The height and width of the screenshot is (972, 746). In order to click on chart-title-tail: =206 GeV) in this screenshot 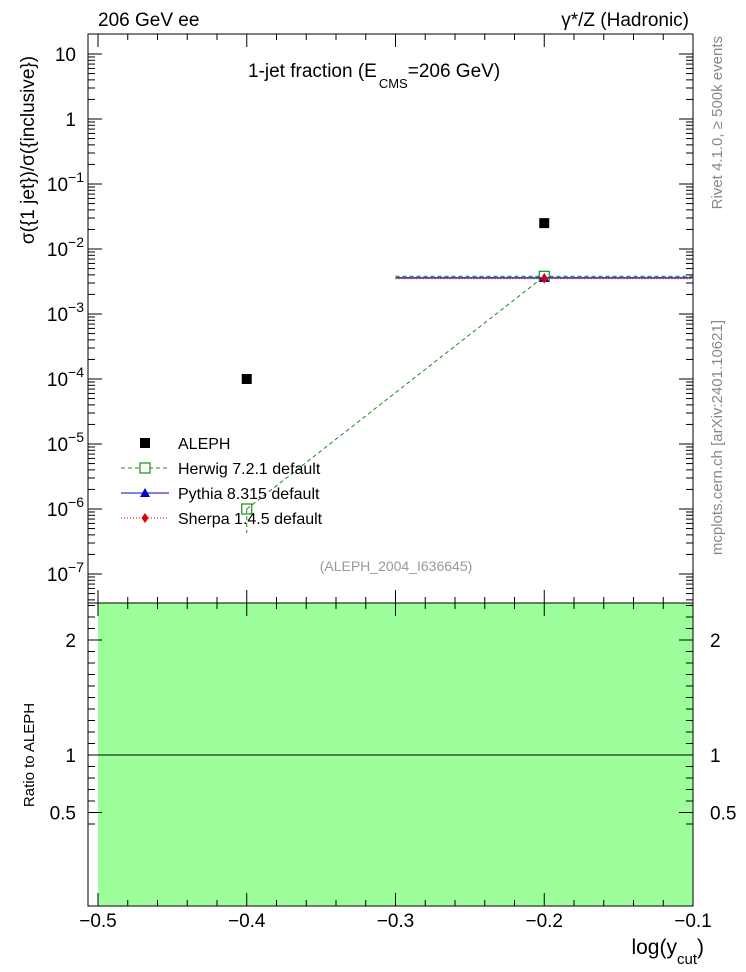, I will do `click(454, 71)`.